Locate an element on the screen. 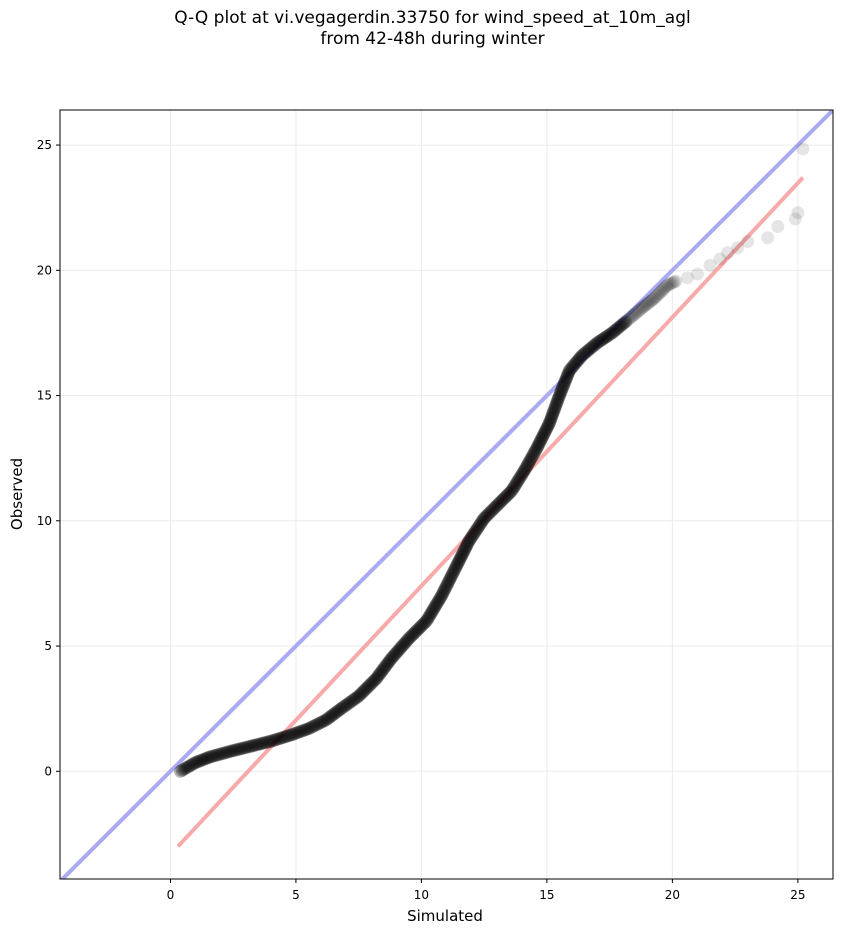 Image resolution: width=843 pixels, height=934 pixels. y-axis-label: Observed is located at coordinates (17, 494).